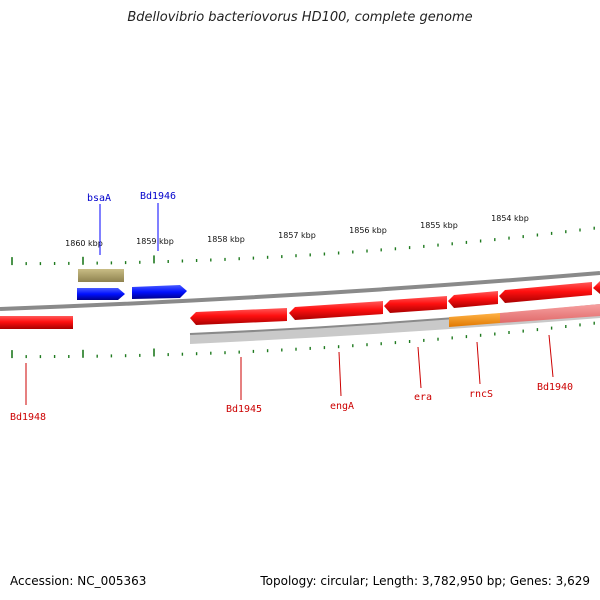 This screenshot has width=600, height=600. What do you see at coordinates (28, 417) in the screenshot?
I see `gene-label-Bd1948: Bd1948` at bounding box center [28, 417].